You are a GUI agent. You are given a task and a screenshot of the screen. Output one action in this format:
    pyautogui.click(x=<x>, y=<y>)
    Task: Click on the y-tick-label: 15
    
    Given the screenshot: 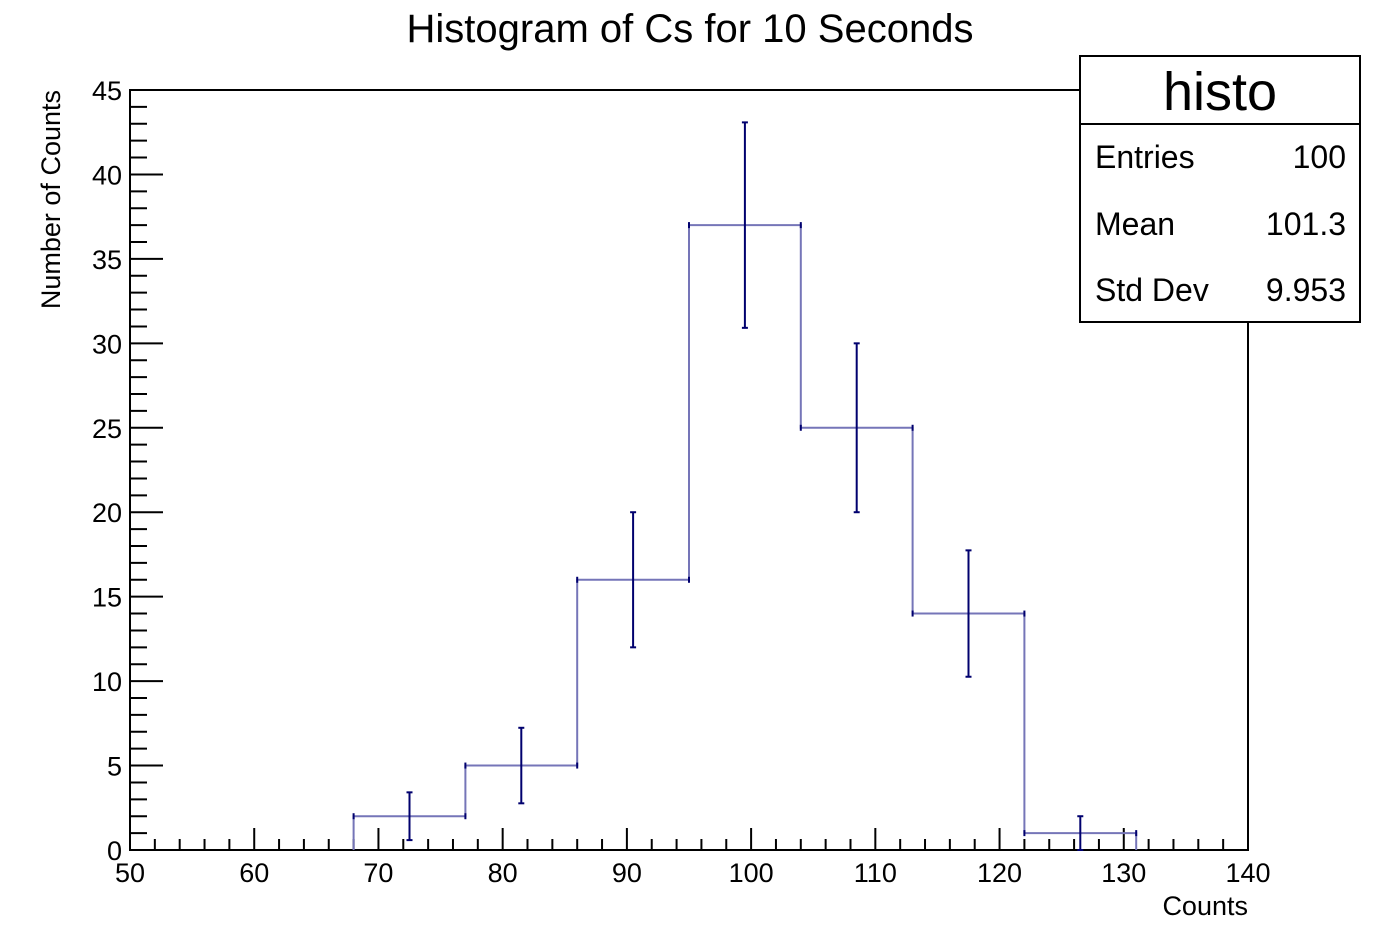 What is the action you would take?
    pyautogui.click(x=107, y=598)
    